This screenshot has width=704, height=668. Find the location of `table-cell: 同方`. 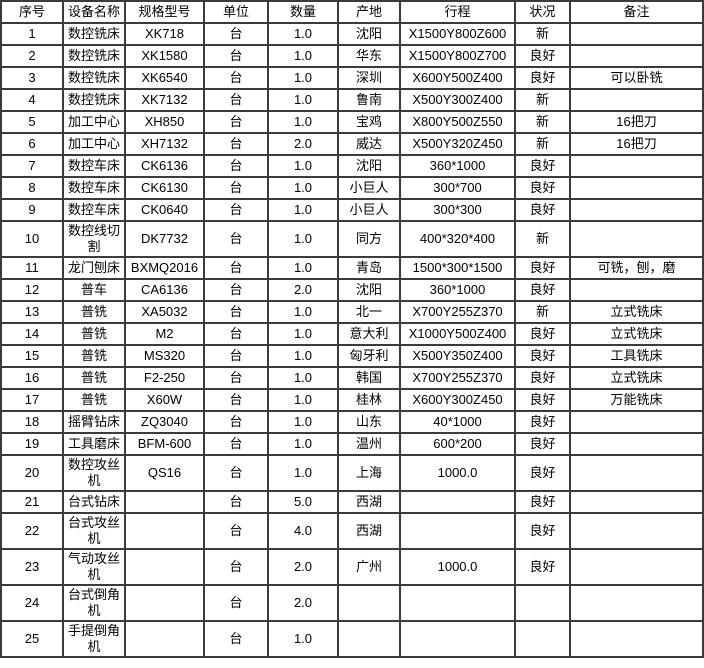

table-cell: 同方 is located at coordinates (369, 239).